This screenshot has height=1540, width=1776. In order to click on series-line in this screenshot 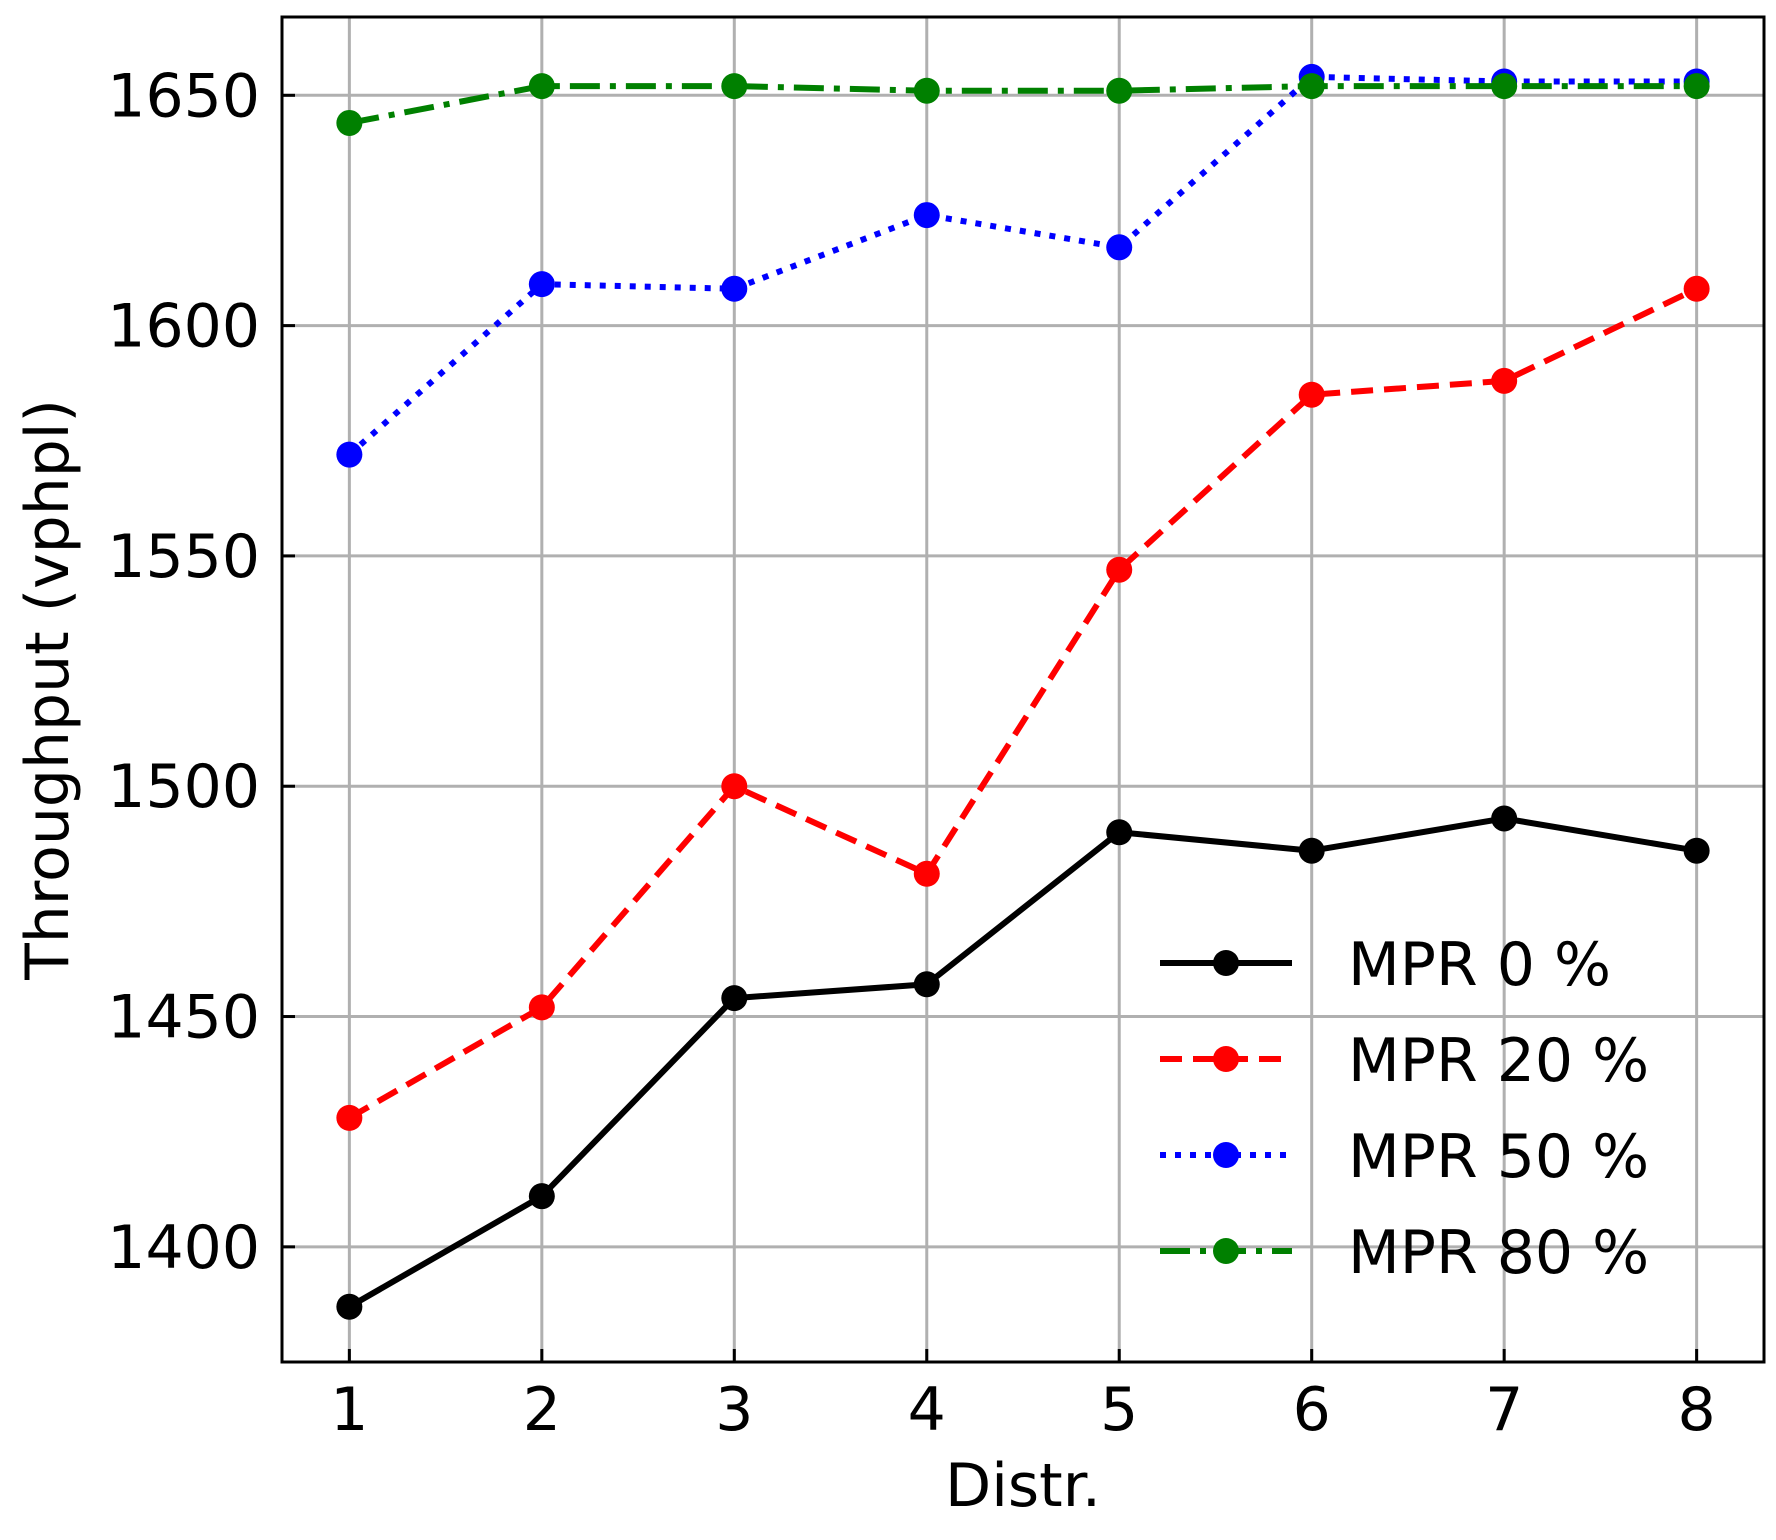, I will do `click(1022, 104)`.